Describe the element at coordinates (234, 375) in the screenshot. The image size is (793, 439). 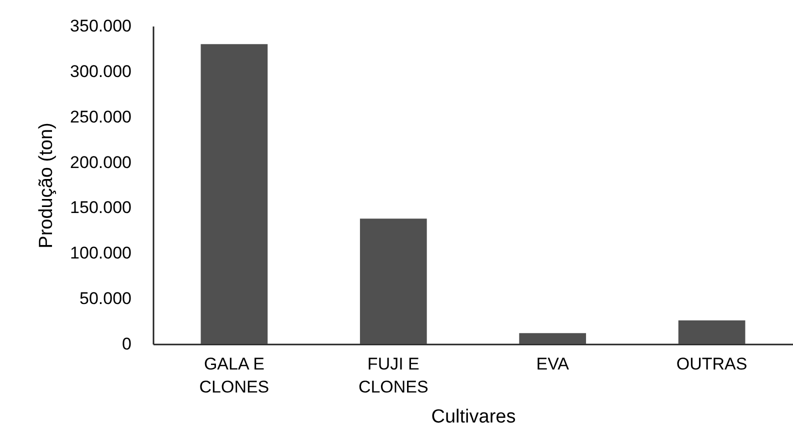
I see `x-tick-label: GALA E CLONES` at that location.